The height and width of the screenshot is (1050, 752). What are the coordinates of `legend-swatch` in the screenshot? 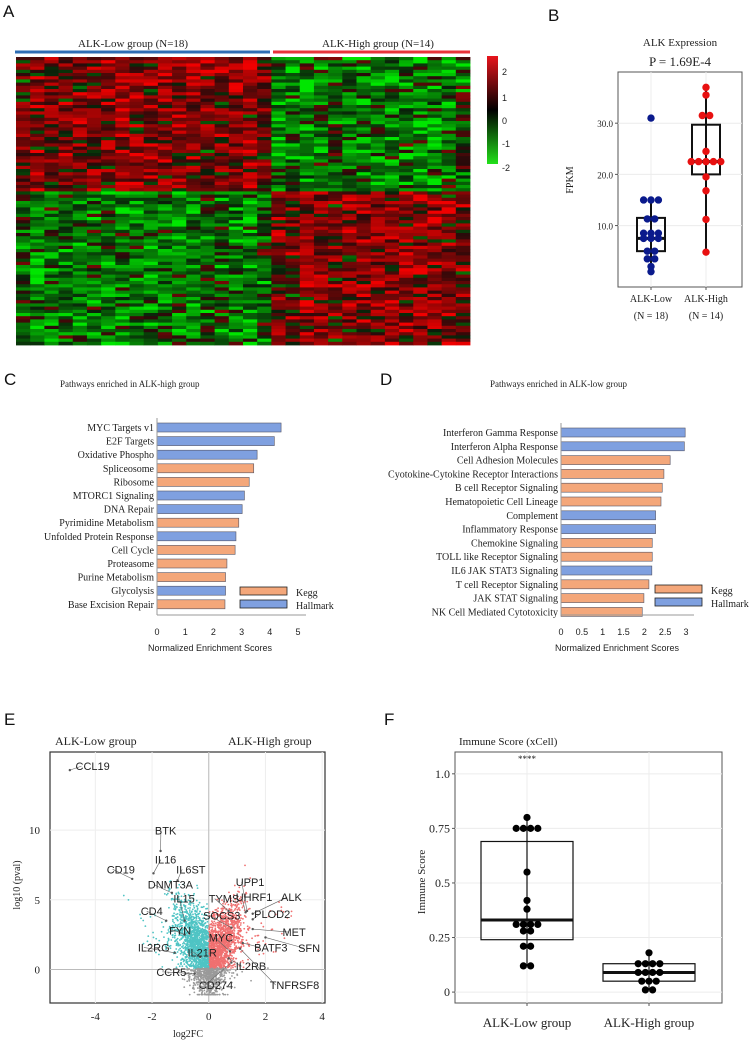 It's located at (678, 589).